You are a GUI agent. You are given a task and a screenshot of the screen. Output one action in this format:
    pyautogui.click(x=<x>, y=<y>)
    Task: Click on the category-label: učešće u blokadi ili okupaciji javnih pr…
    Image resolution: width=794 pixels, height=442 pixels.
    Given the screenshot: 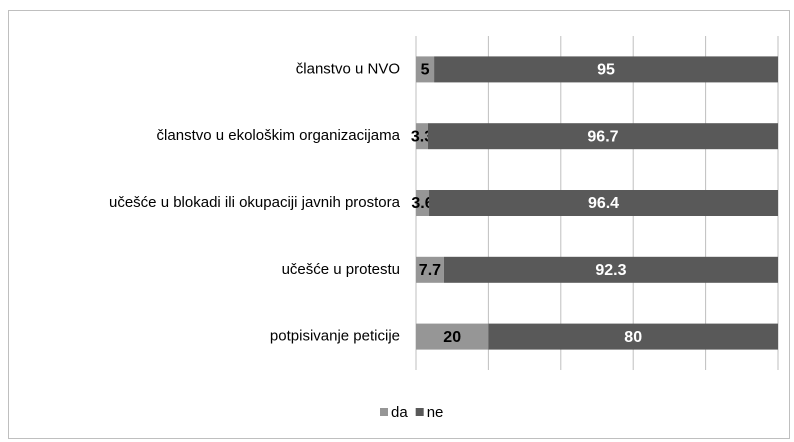 What is the action you would take?
    pyautogui.click(x=255, y=202)
    